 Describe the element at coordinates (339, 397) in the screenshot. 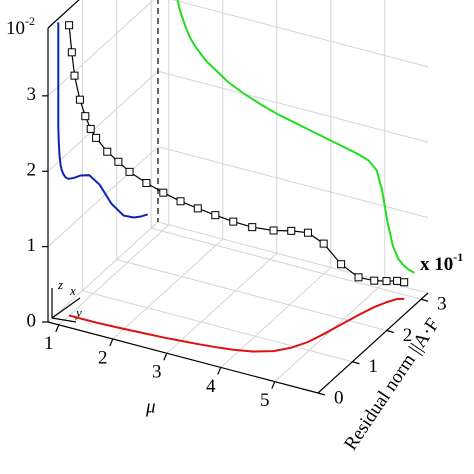

I see `y-tick-label: 0` at that location.